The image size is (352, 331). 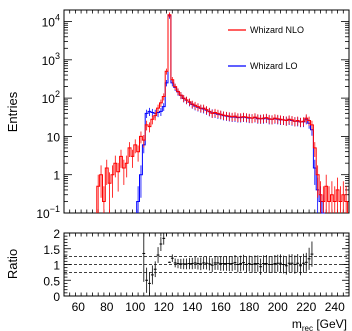 I want to click on main-y-tick-label-exponent: −1, so click(x=55, y=209).